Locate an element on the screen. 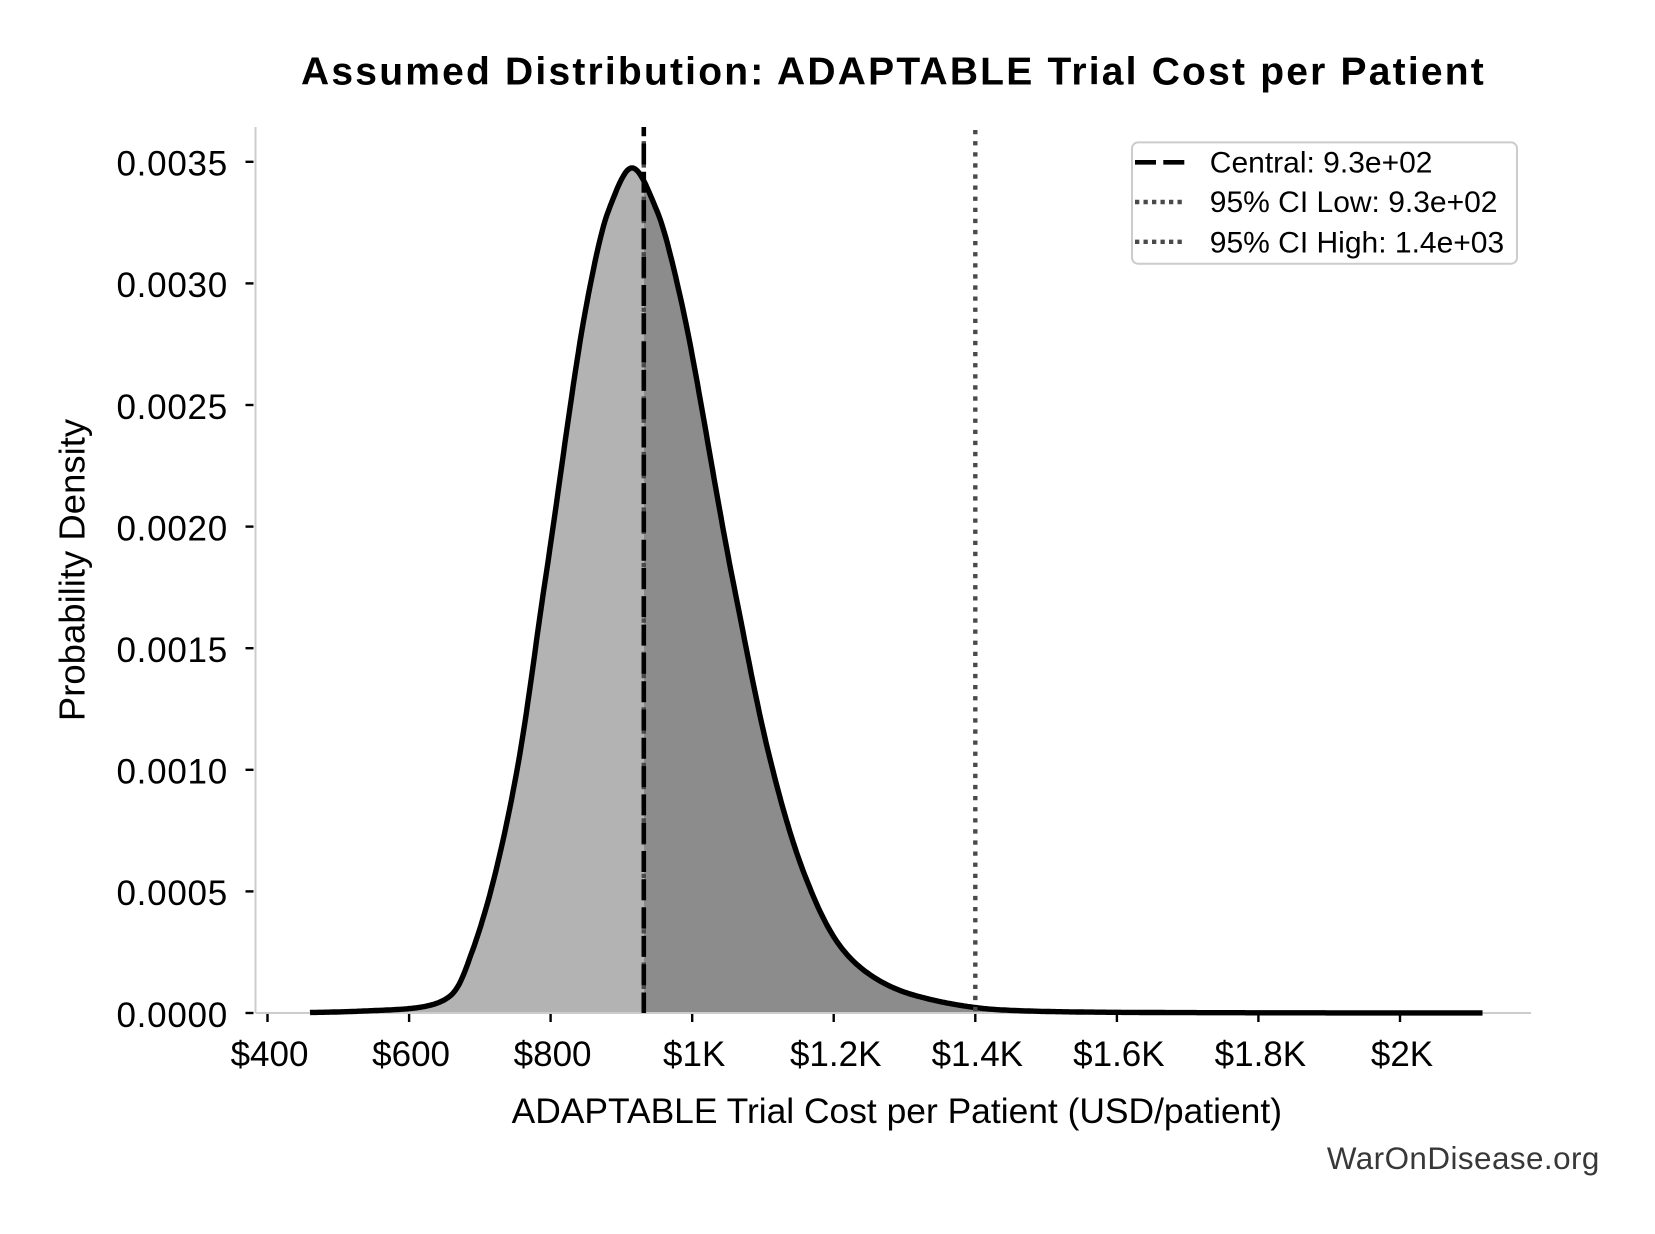  svg-text: 0.0030 is located at coordinates (172, 285).